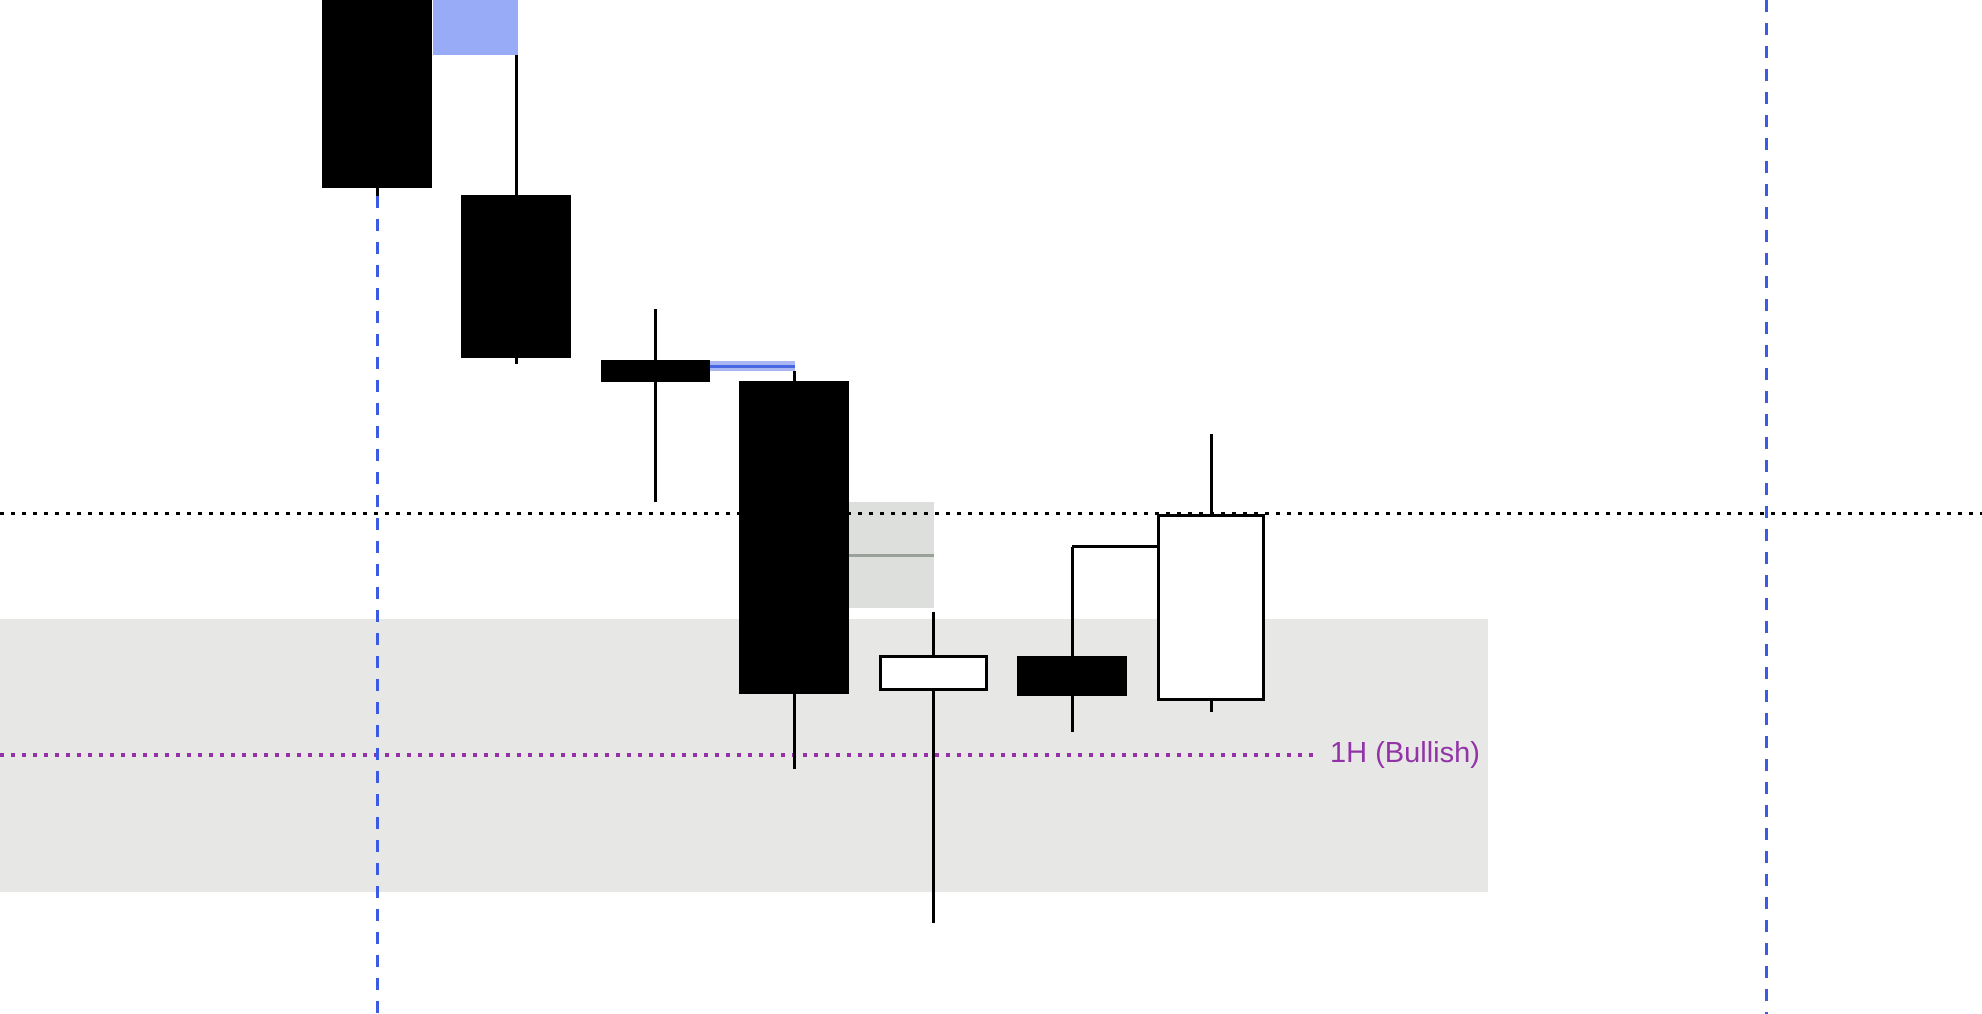 The height and width of the screenshot is (1014, 1982). Describe the element at coordinates (658, 755) in the screenshot. I see `zone-midline-purple` at that location.